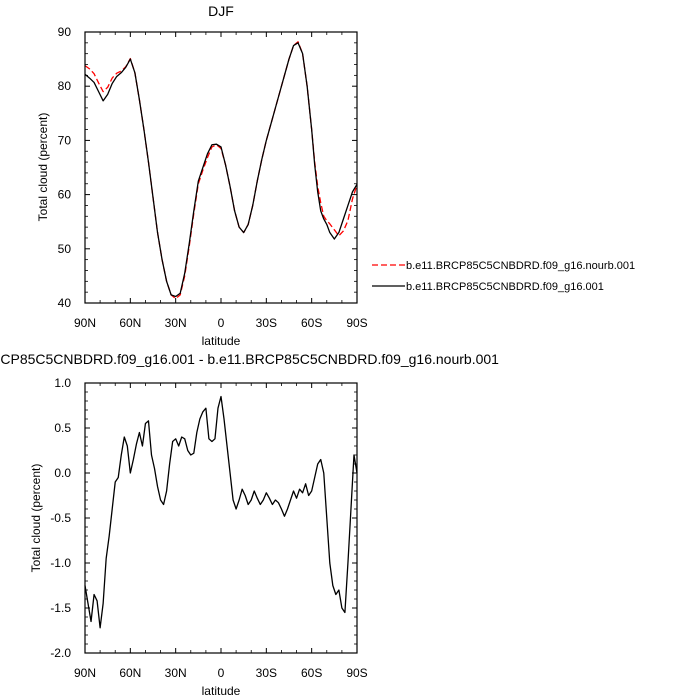 The image size is (700, 700). What do you see at coordinates (36, 518) in the screenshot?
I see `bottom-chart-ylabel: Total cloud (percent)` at bounding box center [36, 518].